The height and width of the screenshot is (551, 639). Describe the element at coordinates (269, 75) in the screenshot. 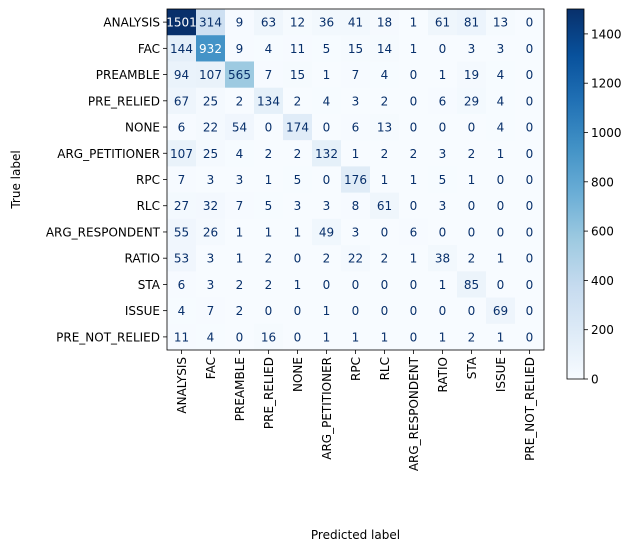

I see `cell-value-label: 7` at that location.